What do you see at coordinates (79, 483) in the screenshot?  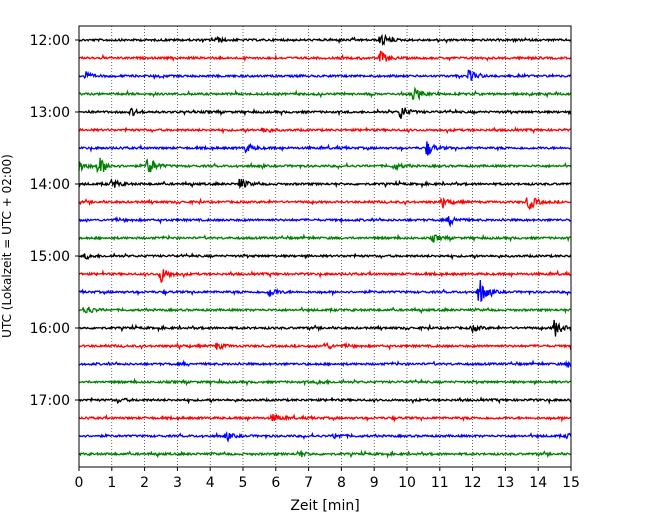 I see `x-tick-label: 0` at bounding box center [79, 483].